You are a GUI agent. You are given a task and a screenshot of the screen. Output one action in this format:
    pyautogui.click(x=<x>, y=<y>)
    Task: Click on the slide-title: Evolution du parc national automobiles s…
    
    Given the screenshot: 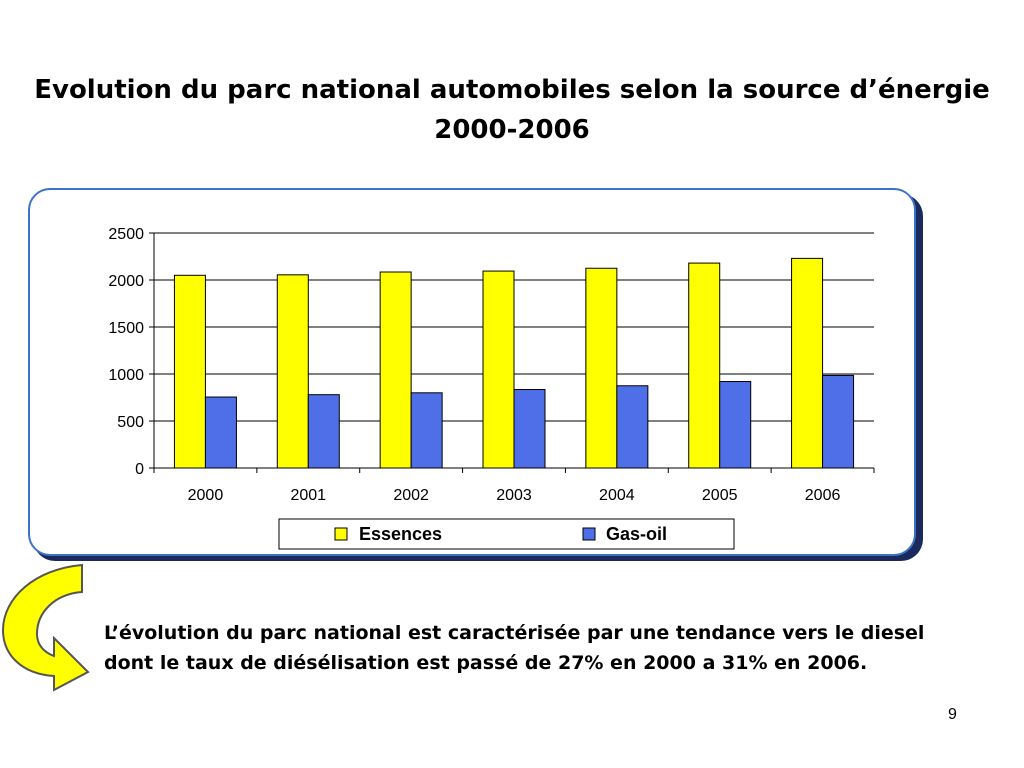 What is the action you would take?
    pyautogui.click(x=512, y=110)
    